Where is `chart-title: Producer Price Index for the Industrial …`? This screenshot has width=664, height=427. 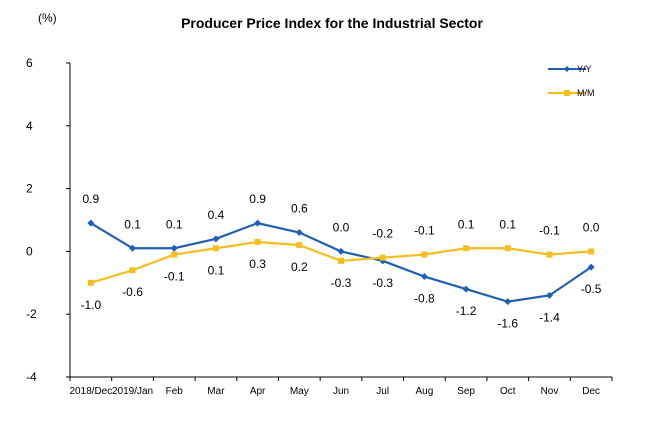
chart-title: Producer Price Index for the Industrial … is located at coordinates (332, 23).